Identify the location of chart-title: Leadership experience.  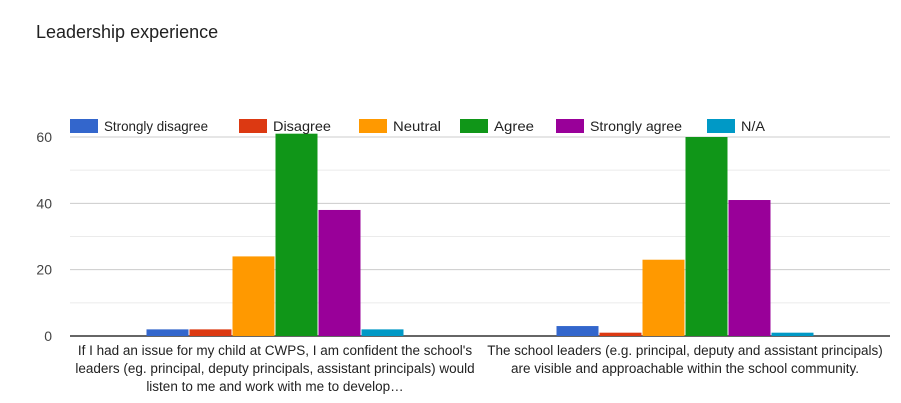
(127, 32).